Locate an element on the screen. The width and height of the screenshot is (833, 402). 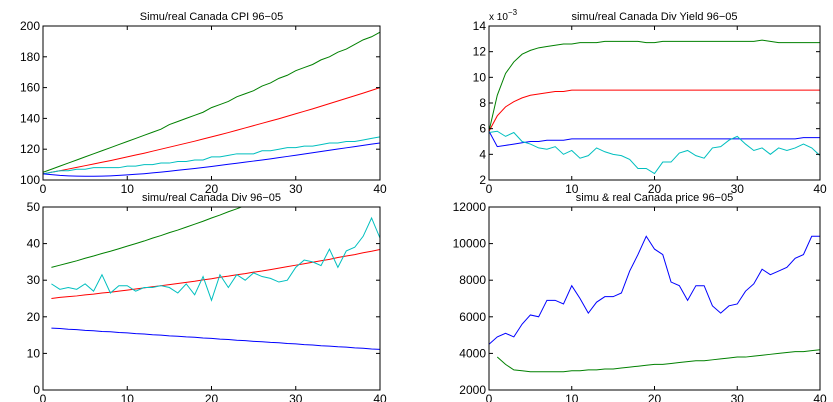
y-tick-label: 30 is located at coordinates (34, 280).